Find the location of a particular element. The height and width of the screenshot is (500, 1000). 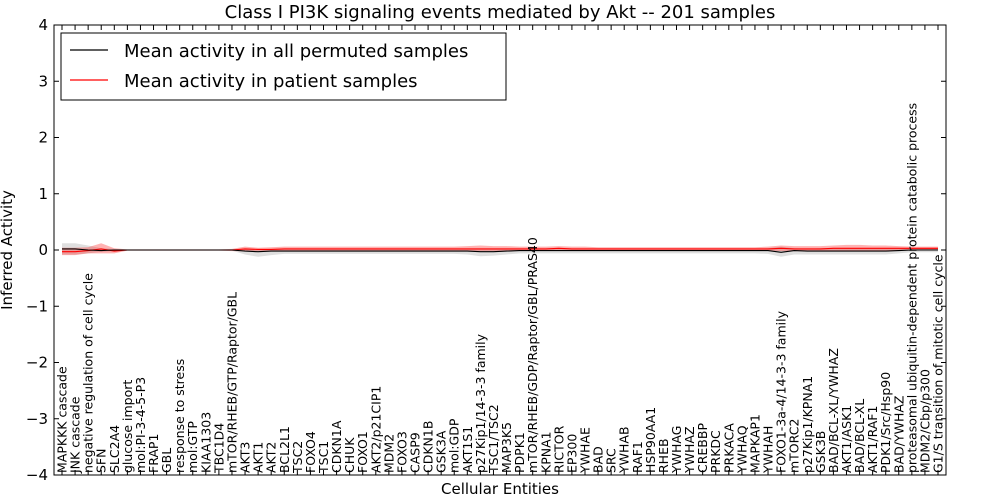

x-tick-label: GBL is located at coordinates (166, 460).